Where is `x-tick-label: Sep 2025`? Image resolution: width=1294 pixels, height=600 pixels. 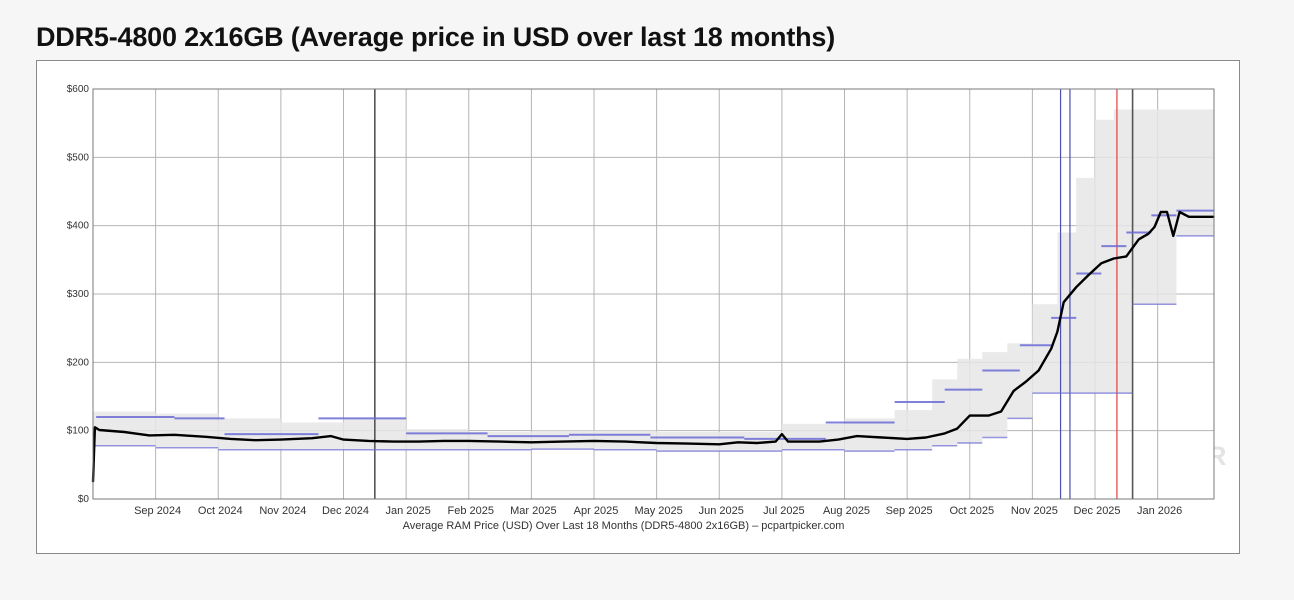 x-tick-label: Sep 2025 is located at coordinates (909, 511).